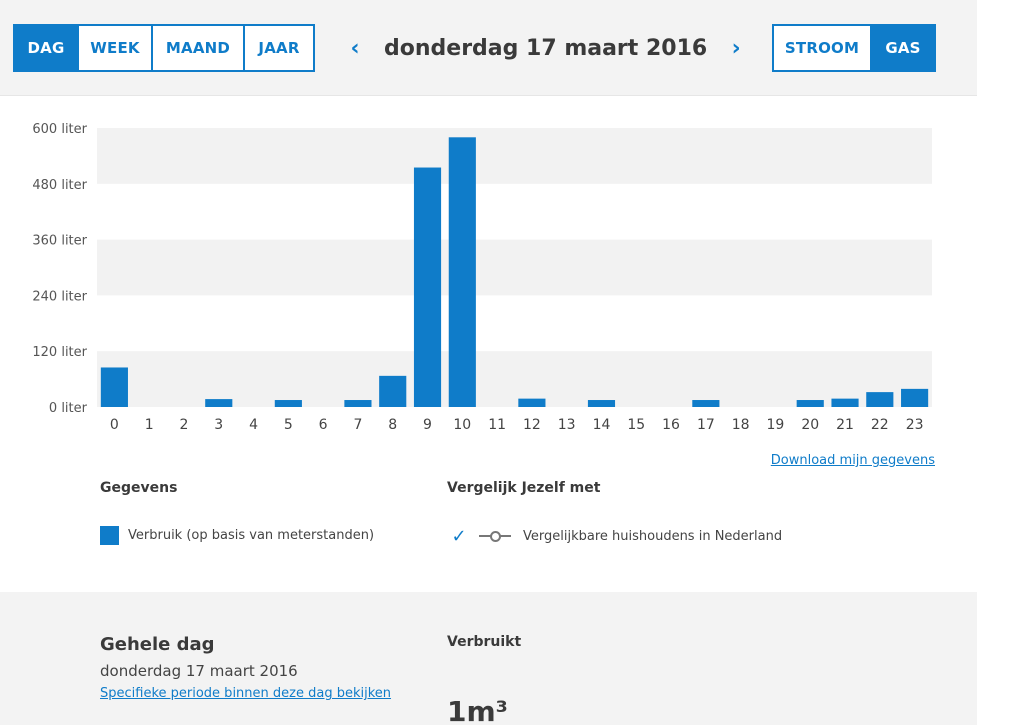 The image size is (1024, 725). Describe the element at coordinates (59, 129) in the screenshot. I see `y-tick-label: 600 liter` at that location.